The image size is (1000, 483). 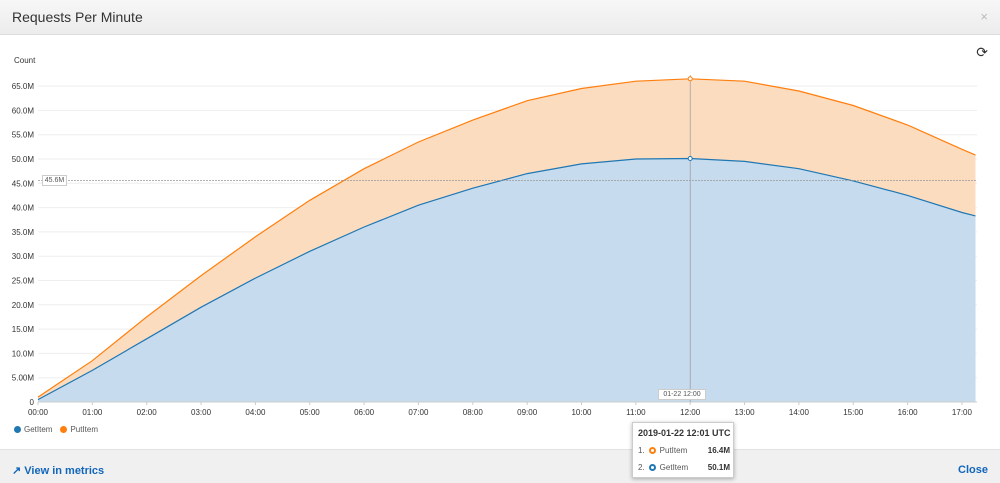 I want to click on legend-label: PutItem, so click(x=84, y=429).